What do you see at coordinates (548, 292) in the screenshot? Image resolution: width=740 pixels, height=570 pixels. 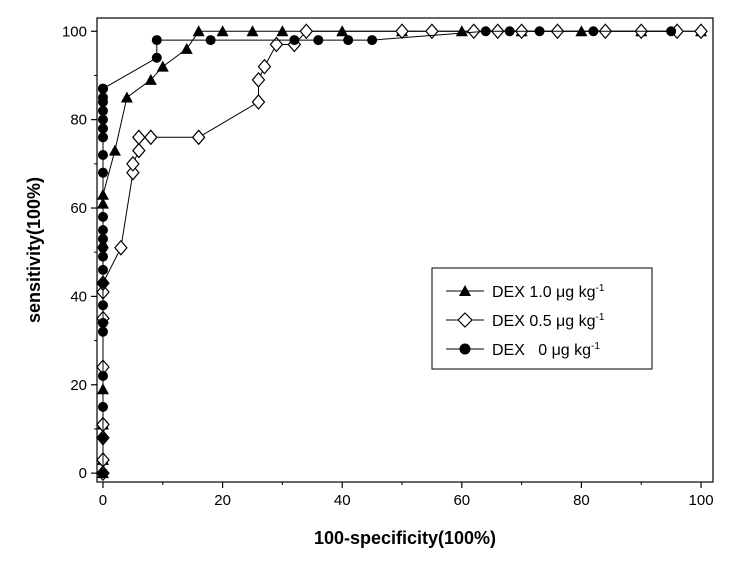 I see `legend-label-dex-1.0: DEX 1.0 μg kg-1` at bounding box center [548, 292].